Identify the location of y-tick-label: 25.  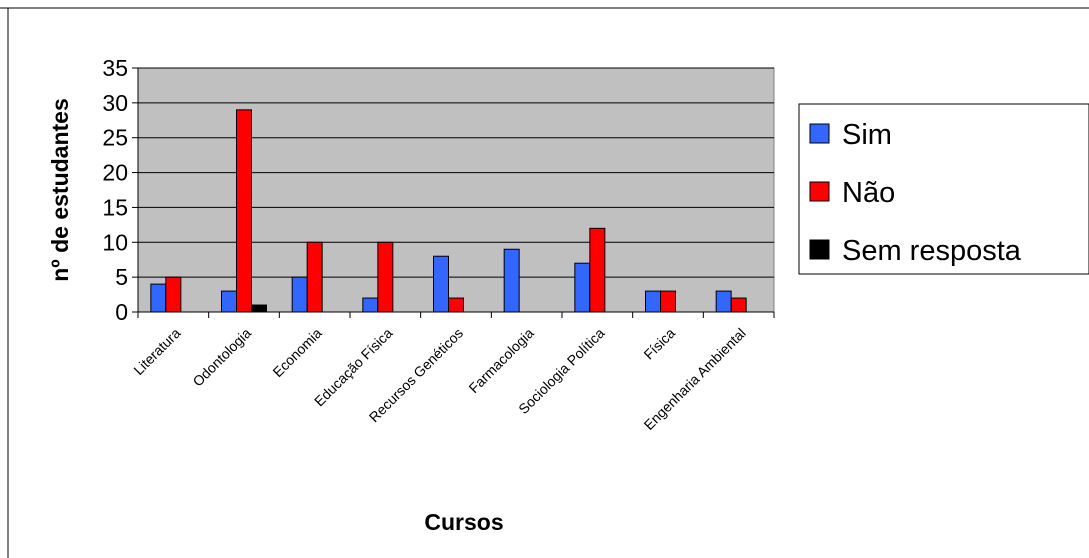
(115, 138).